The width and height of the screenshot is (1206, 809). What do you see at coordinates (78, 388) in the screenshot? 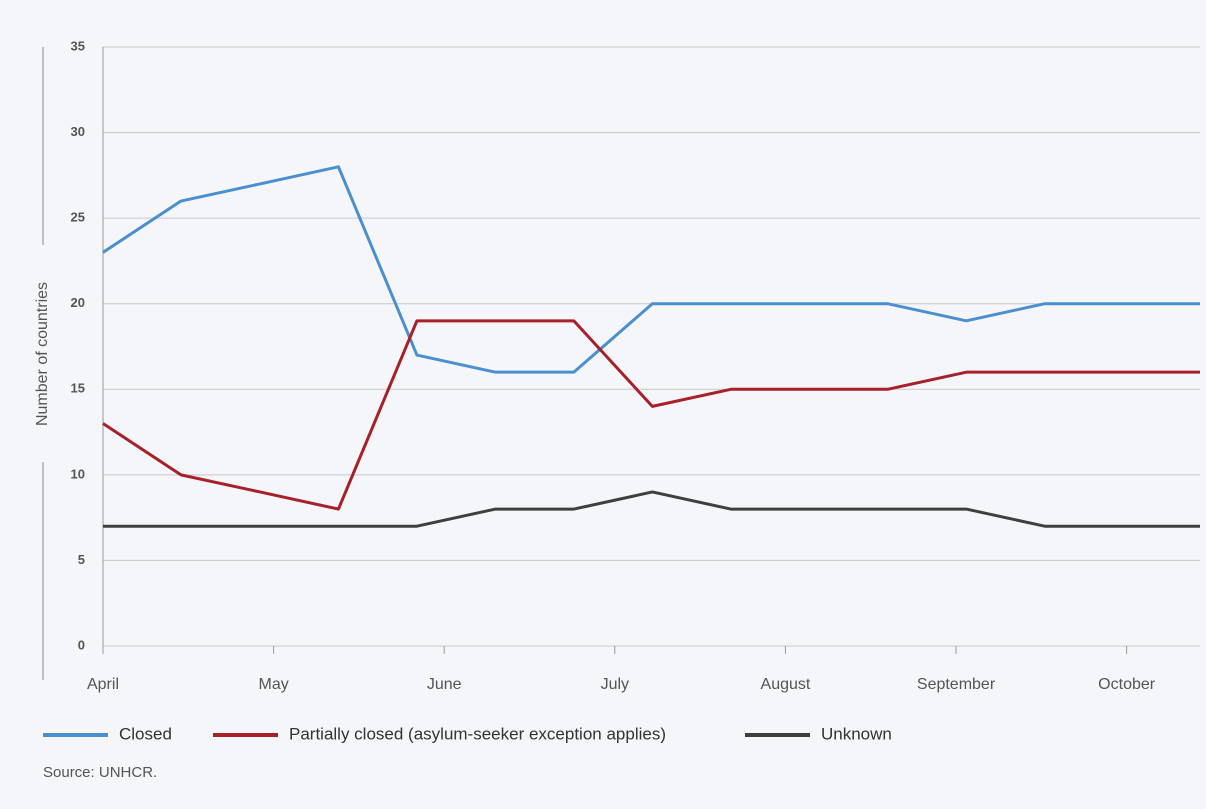
I see `y-tick-label: 15` at bounding box center [78, 388].